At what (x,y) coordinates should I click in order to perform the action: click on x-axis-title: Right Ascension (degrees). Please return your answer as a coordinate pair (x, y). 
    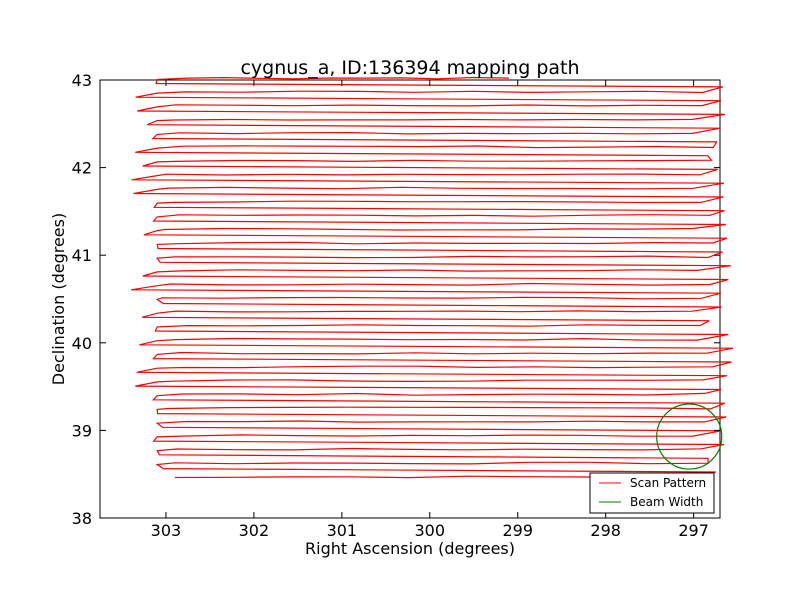
    Looking at the image, I should click on (410, 548).